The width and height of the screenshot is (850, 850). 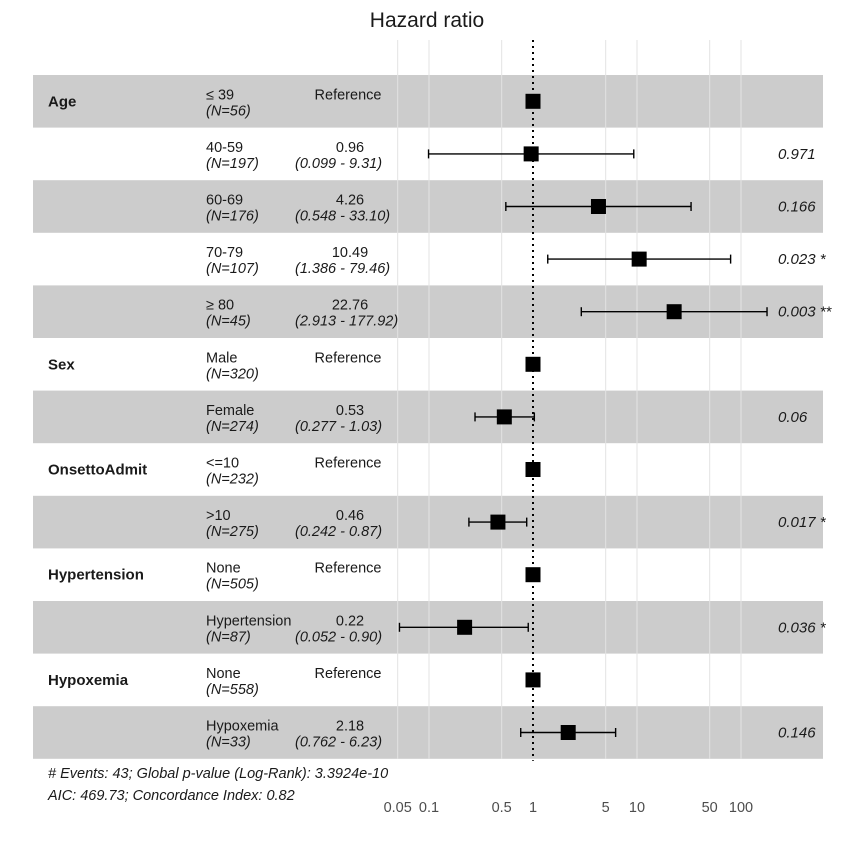 What do you see at coordinates (350, 253) in the screenshot?
I see `hr-estimate-label: 10.49` at bounding box center [350, 253].